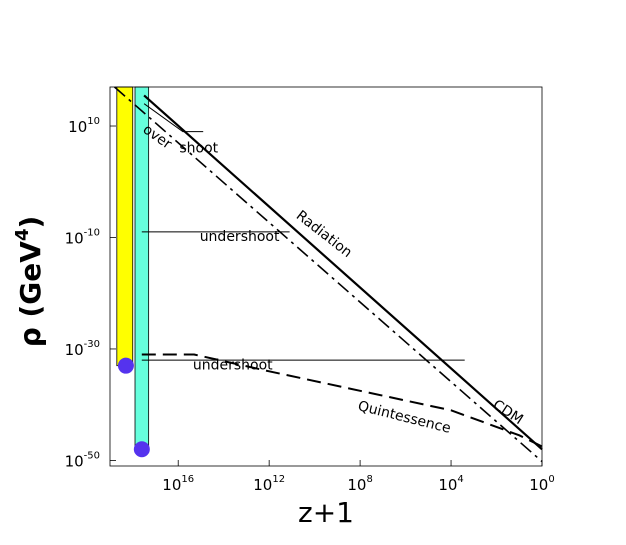 The height and width of the screenshot is (545, 626). I want to click on y-tick-label-3: 10-30, so click(82, 349).